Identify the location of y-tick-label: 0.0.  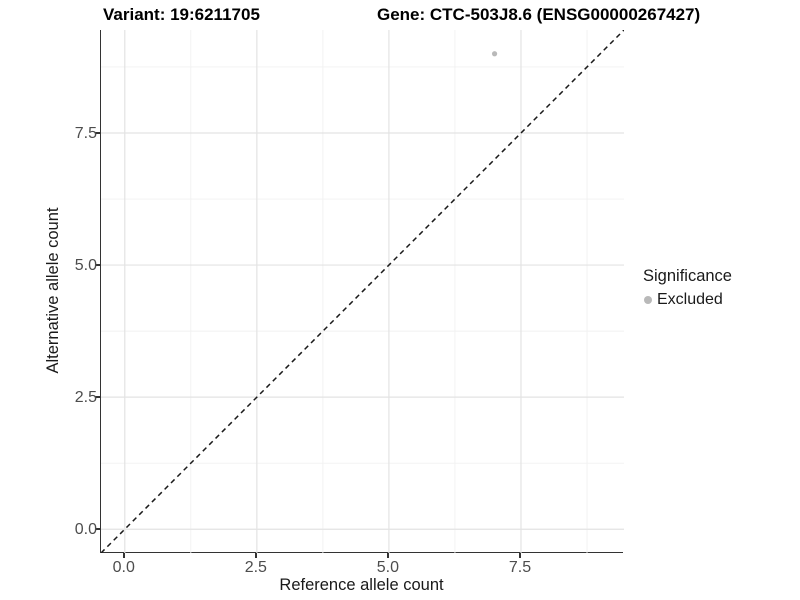
(85, 530).